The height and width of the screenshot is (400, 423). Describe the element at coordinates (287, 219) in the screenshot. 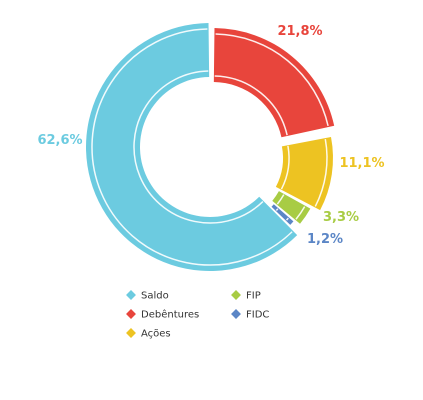

I see `slice-fidc-outer-ring` at that location.